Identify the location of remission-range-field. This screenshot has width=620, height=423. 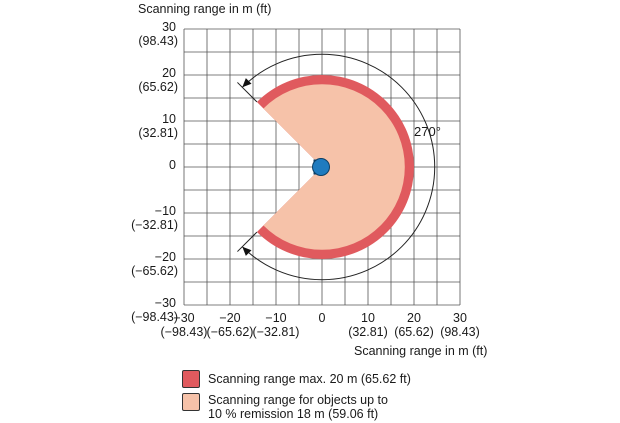
(334, 167).